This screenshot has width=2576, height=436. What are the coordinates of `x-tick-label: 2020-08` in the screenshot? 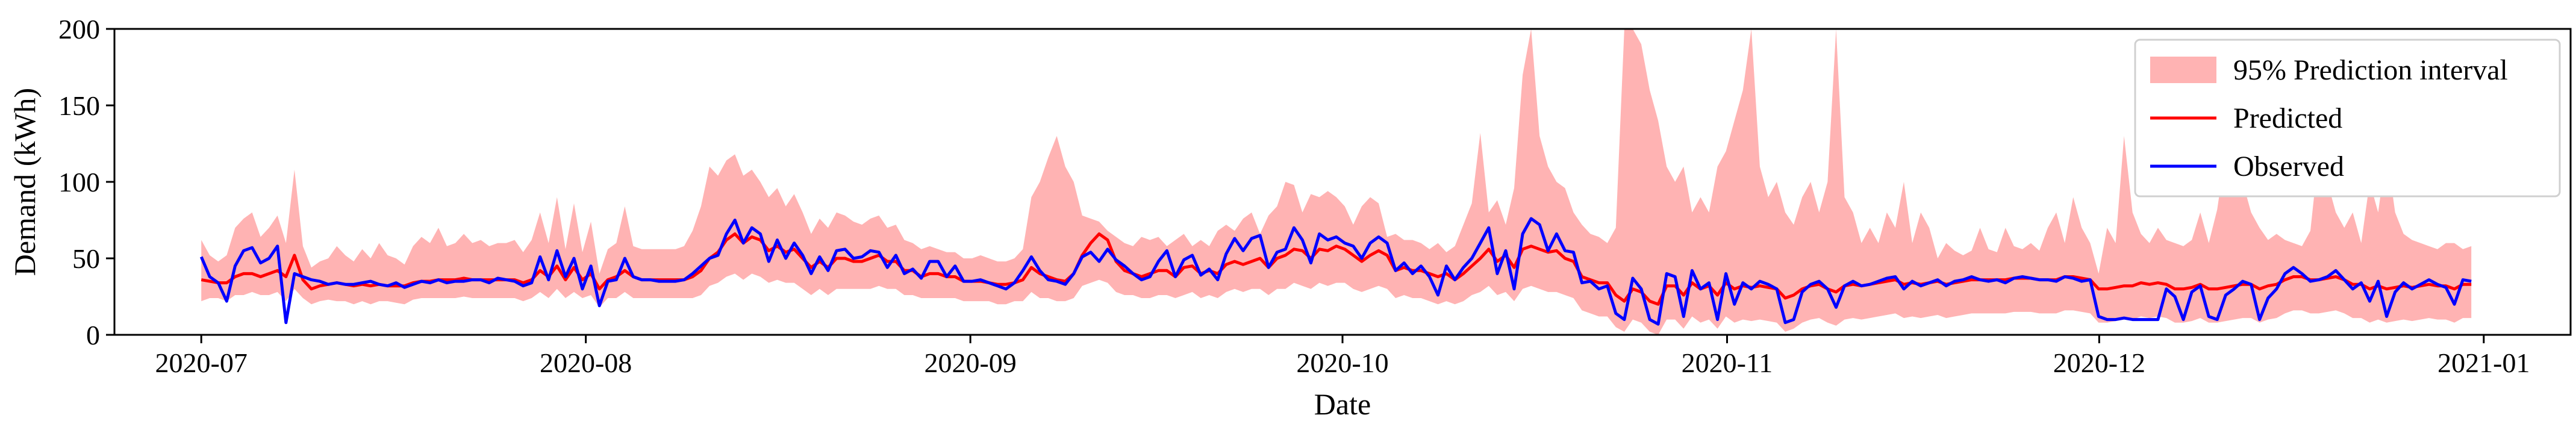 It's located at (586, 363).